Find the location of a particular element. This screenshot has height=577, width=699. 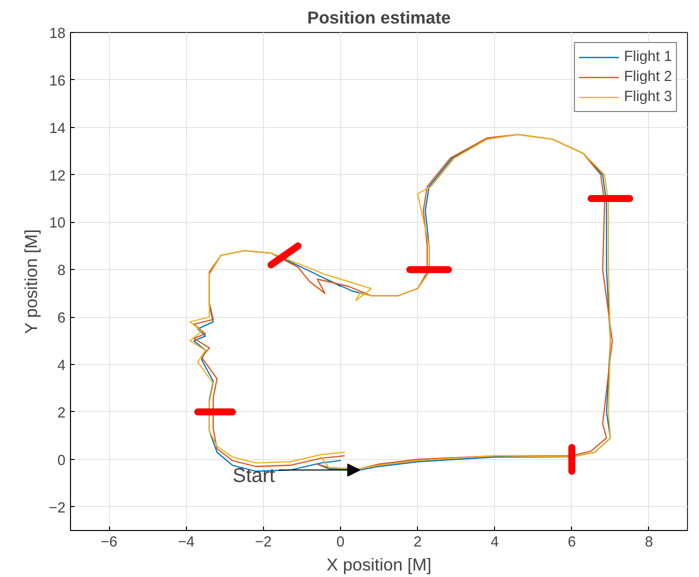

x-tick-label: 8 is located at coordinates (649, 542).